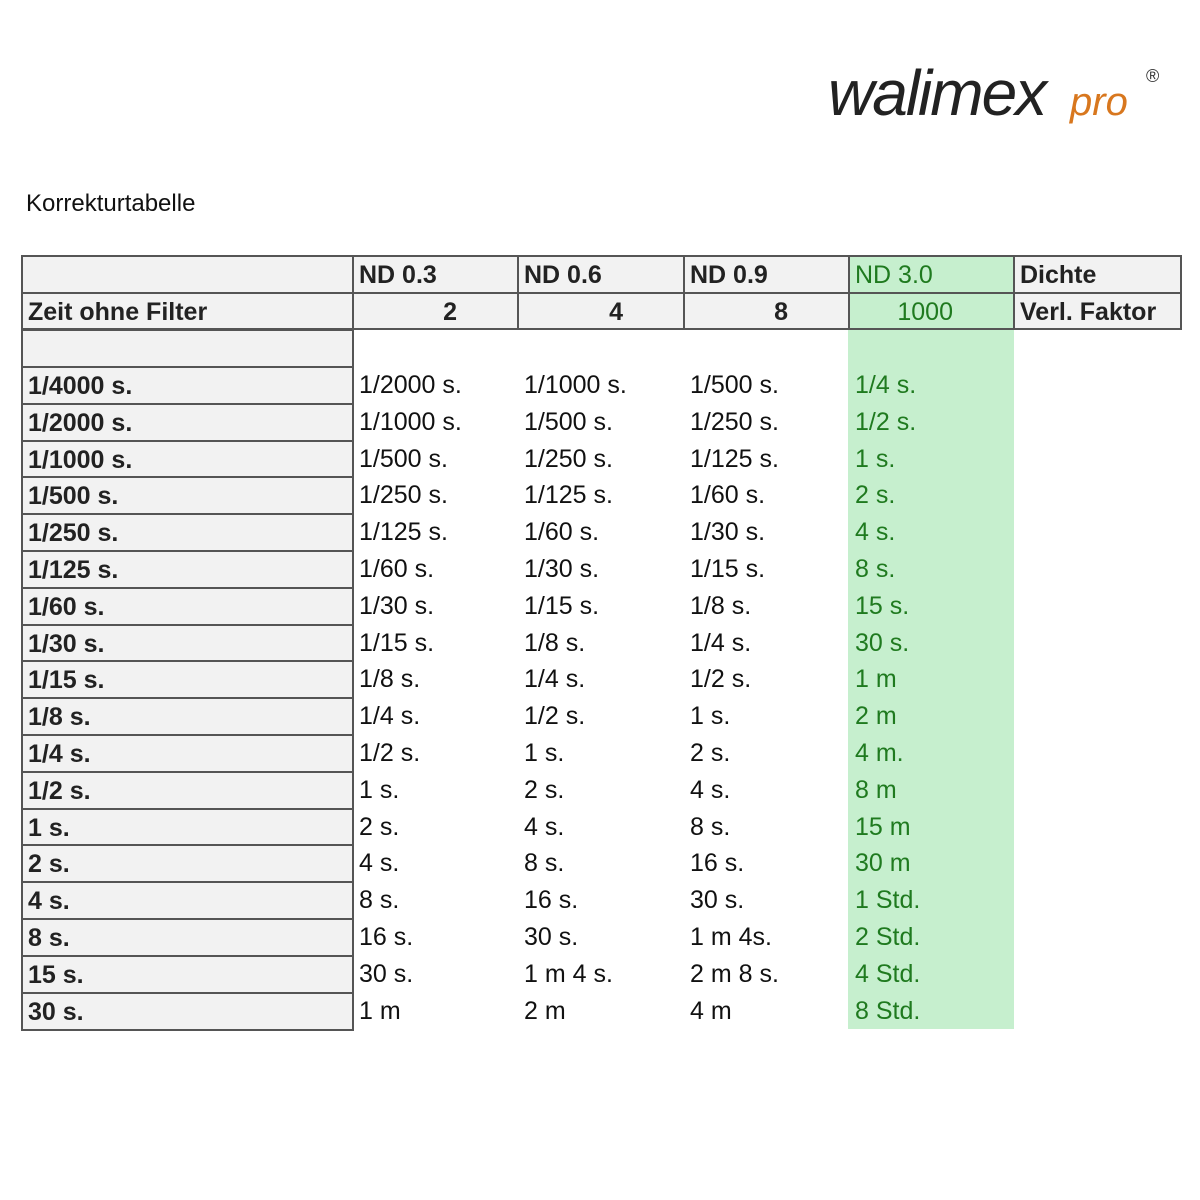 The height and width of the screenshot is (1200, 1200). What do you see at coordinates (187, 495) in the screenshot?
I see `row-label: 1/500 s.` at bounding box center [187, 495].